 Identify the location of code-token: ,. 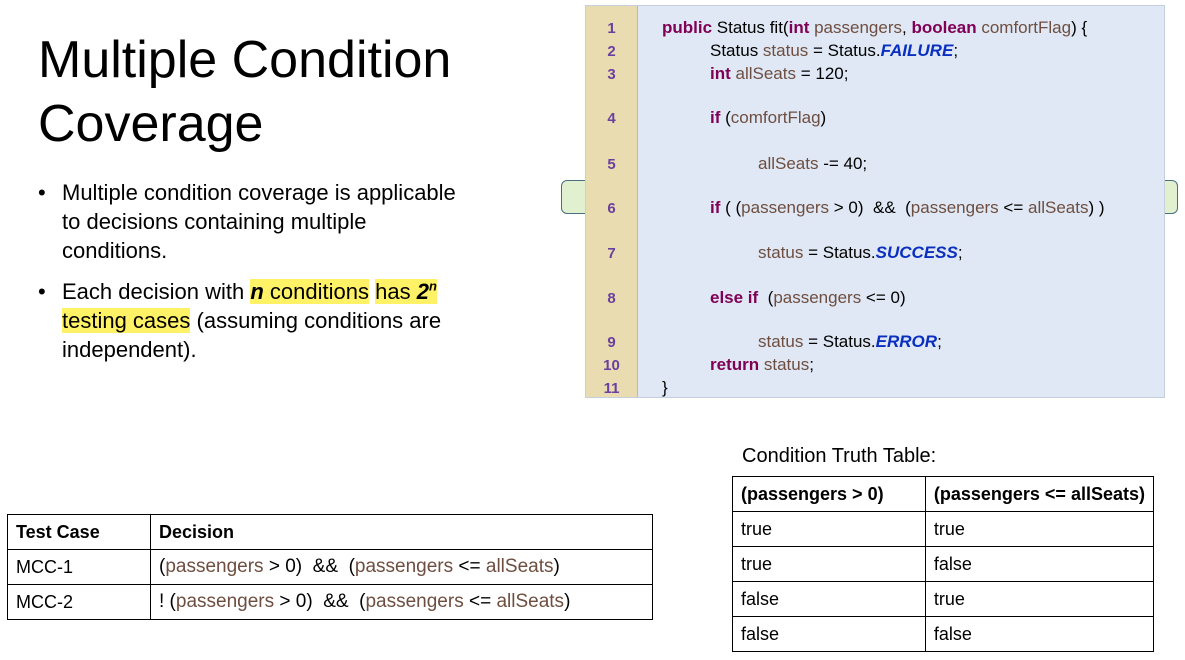
(907, 27).